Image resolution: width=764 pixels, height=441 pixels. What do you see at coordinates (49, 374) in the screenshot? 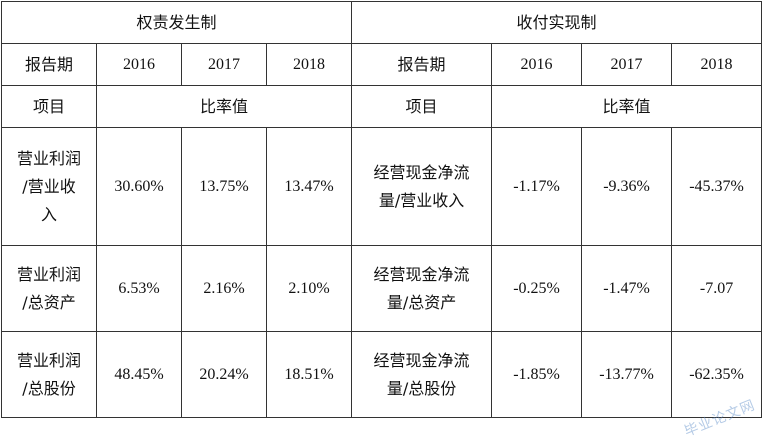
I see `accrual-item-cell: 营业利润 /总股份` at bounding box center [49, 374].